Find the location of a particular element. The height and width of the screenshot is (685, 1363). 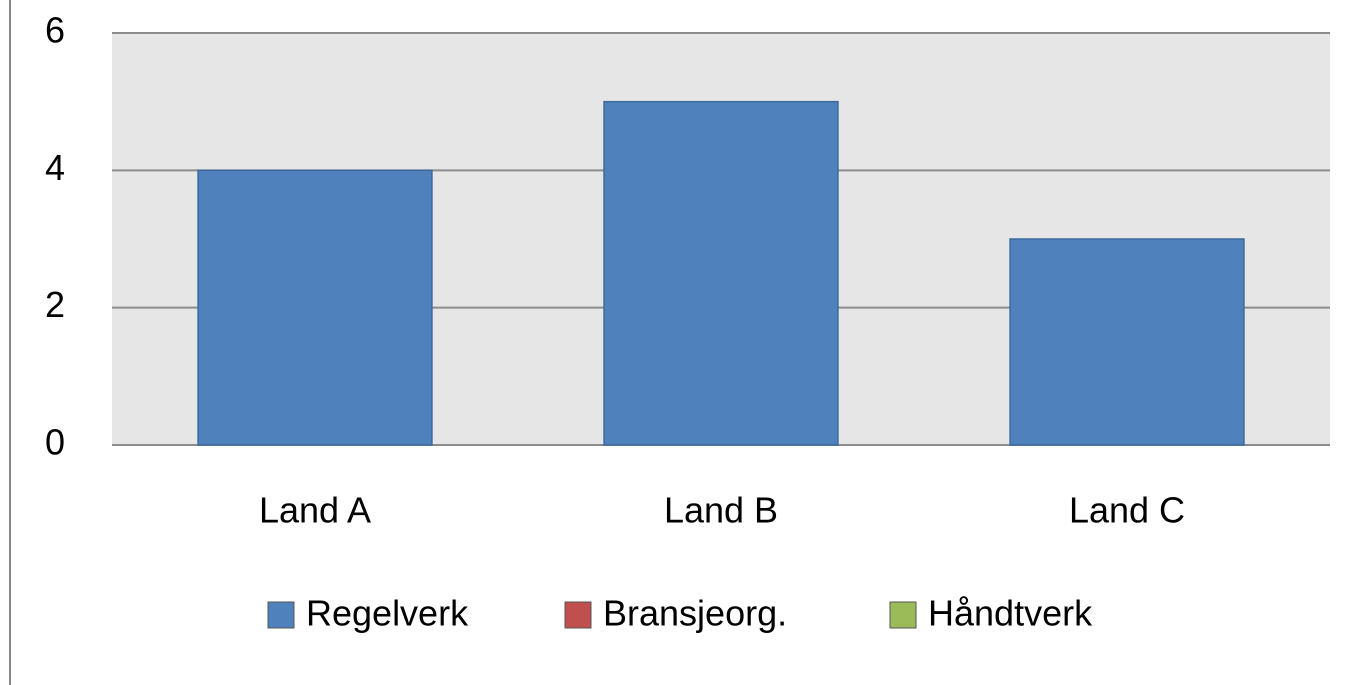

y-tick-label: 0 is located at coordinates (55, 442).